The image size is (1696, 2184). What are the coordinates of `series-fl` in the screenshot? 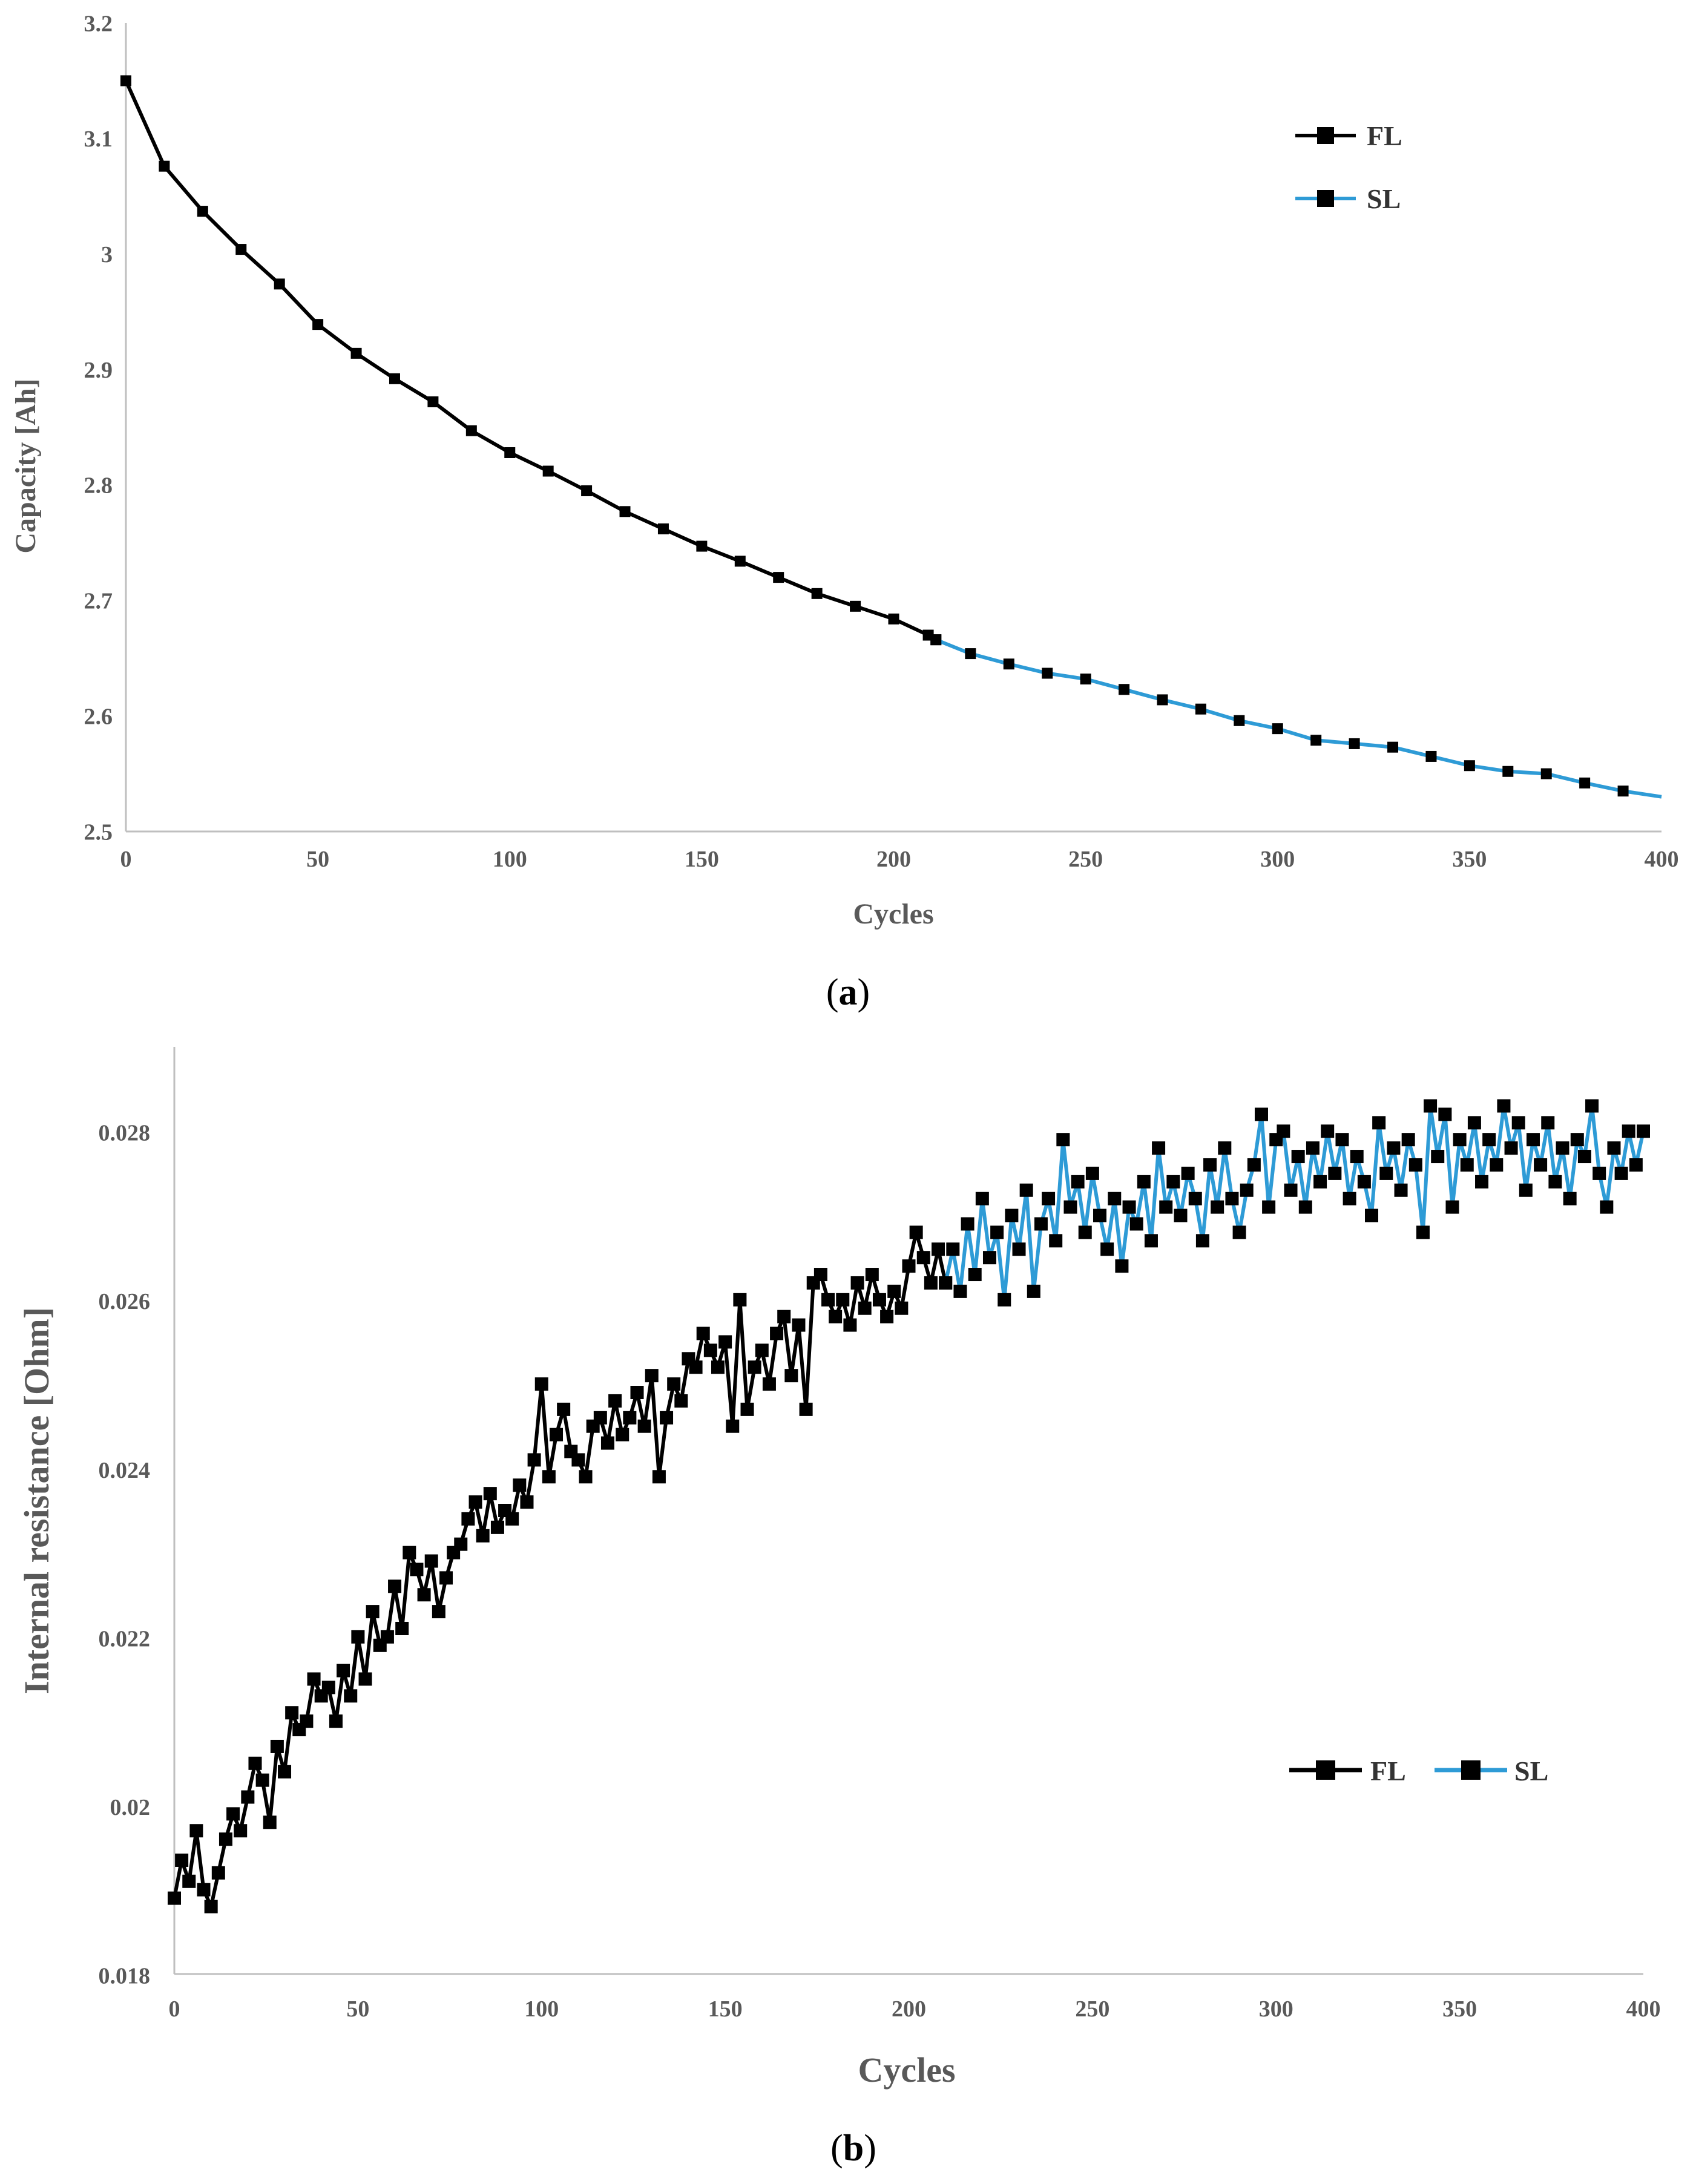 It's located at (531, 360).